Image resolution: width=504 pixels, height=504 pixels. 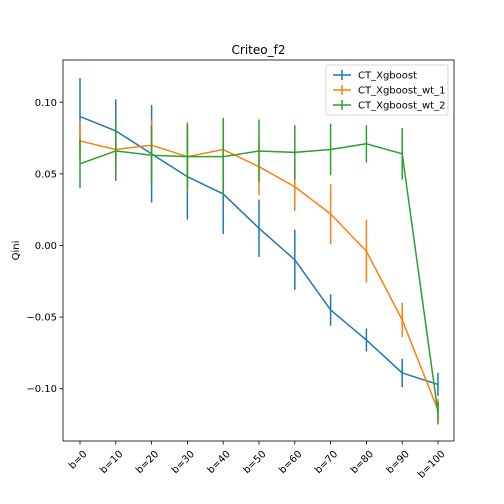 What do you see at coordinates (46, 174) in the screenshot?
I see `y-tick-label: 0.05` at bounding box center [46, 174].